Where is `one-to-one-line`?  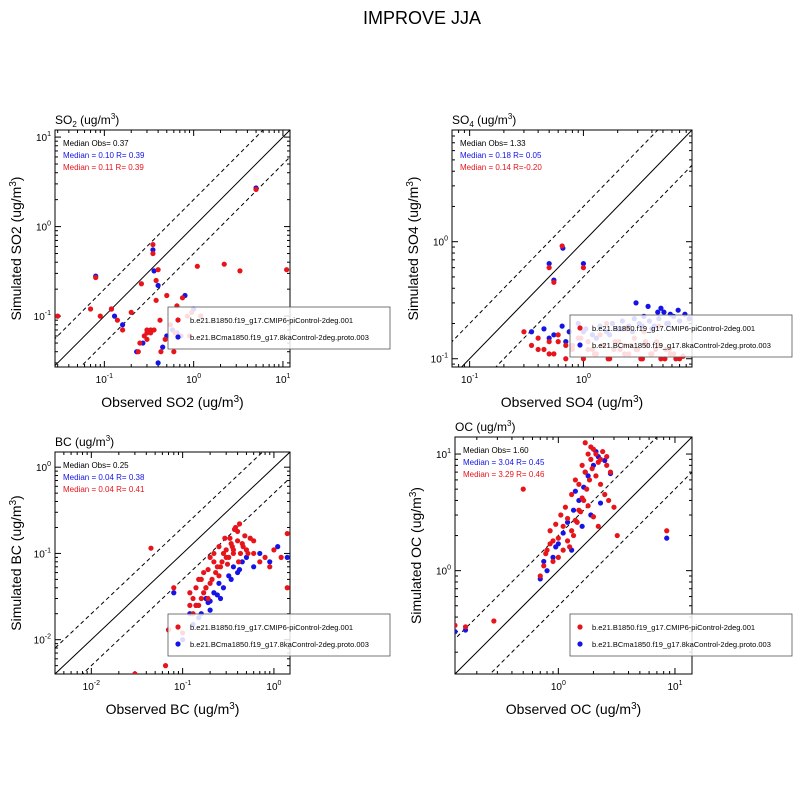
one-to-one-line is located at coordinates (172, 563).